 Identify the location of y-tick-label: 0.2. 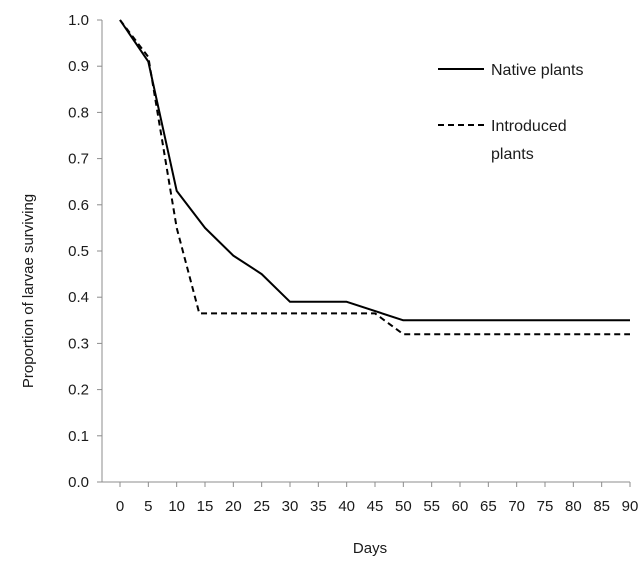
(78, 390).